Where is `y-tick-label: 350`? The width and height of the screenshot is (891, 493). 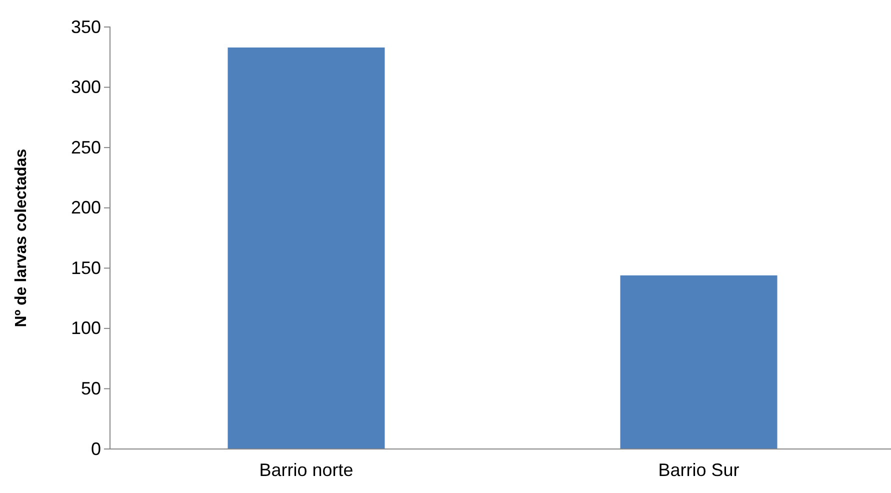 y-tick-label: 350 is located at coordinates (85, 26).